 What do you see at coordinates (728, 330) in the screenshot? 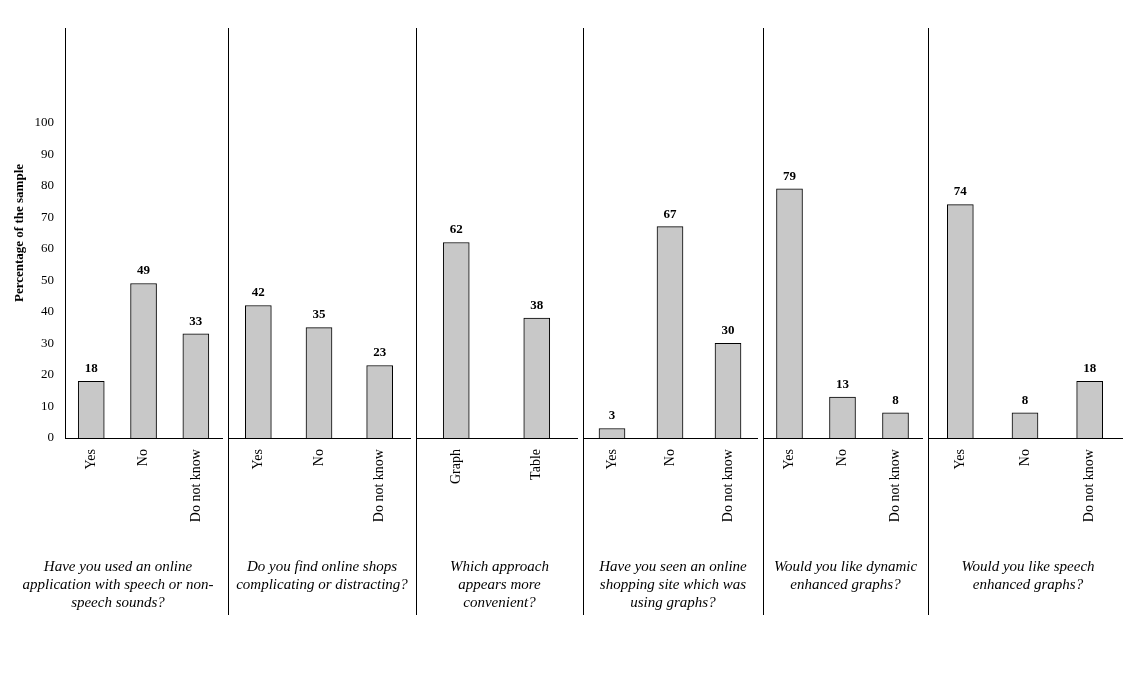
I see `data-label: 30` at bounding box center [728, 330].